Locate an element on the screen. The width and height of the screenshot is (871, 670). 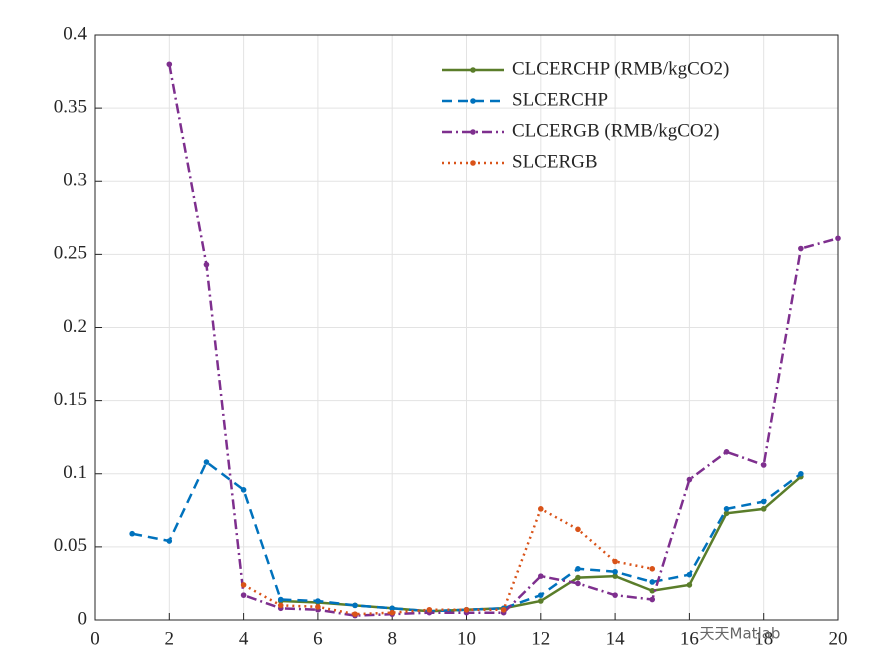
y-tick-label: 0.3 is located at coordinates (75, 180).